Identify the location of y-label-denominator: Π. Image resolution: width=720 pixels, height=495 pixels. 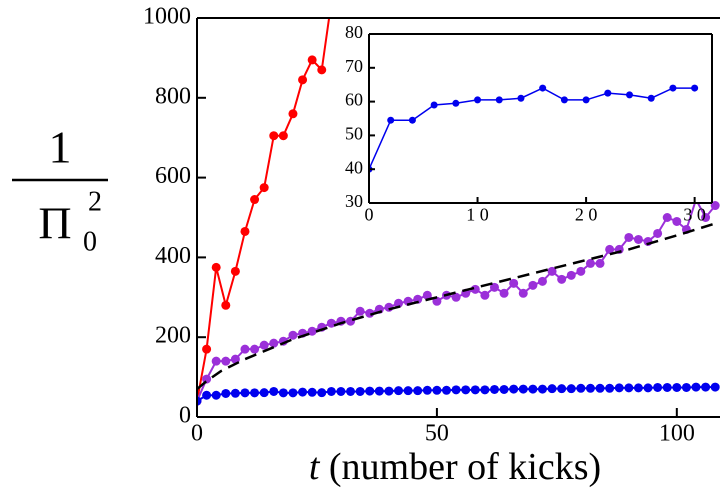
(54, 223).